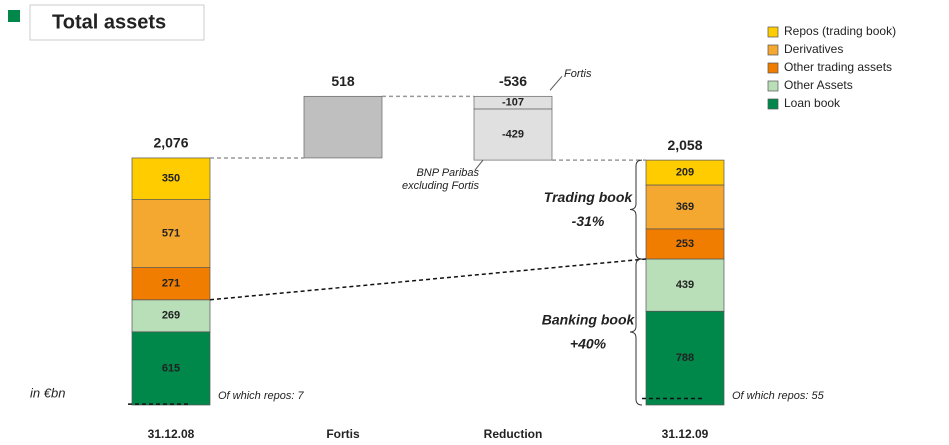 This screenshot has width=949, height=445. What do you see at coordinates (513, 81) in the screenshot?
I see `total-label: -536` at bounding box center [513, 81].